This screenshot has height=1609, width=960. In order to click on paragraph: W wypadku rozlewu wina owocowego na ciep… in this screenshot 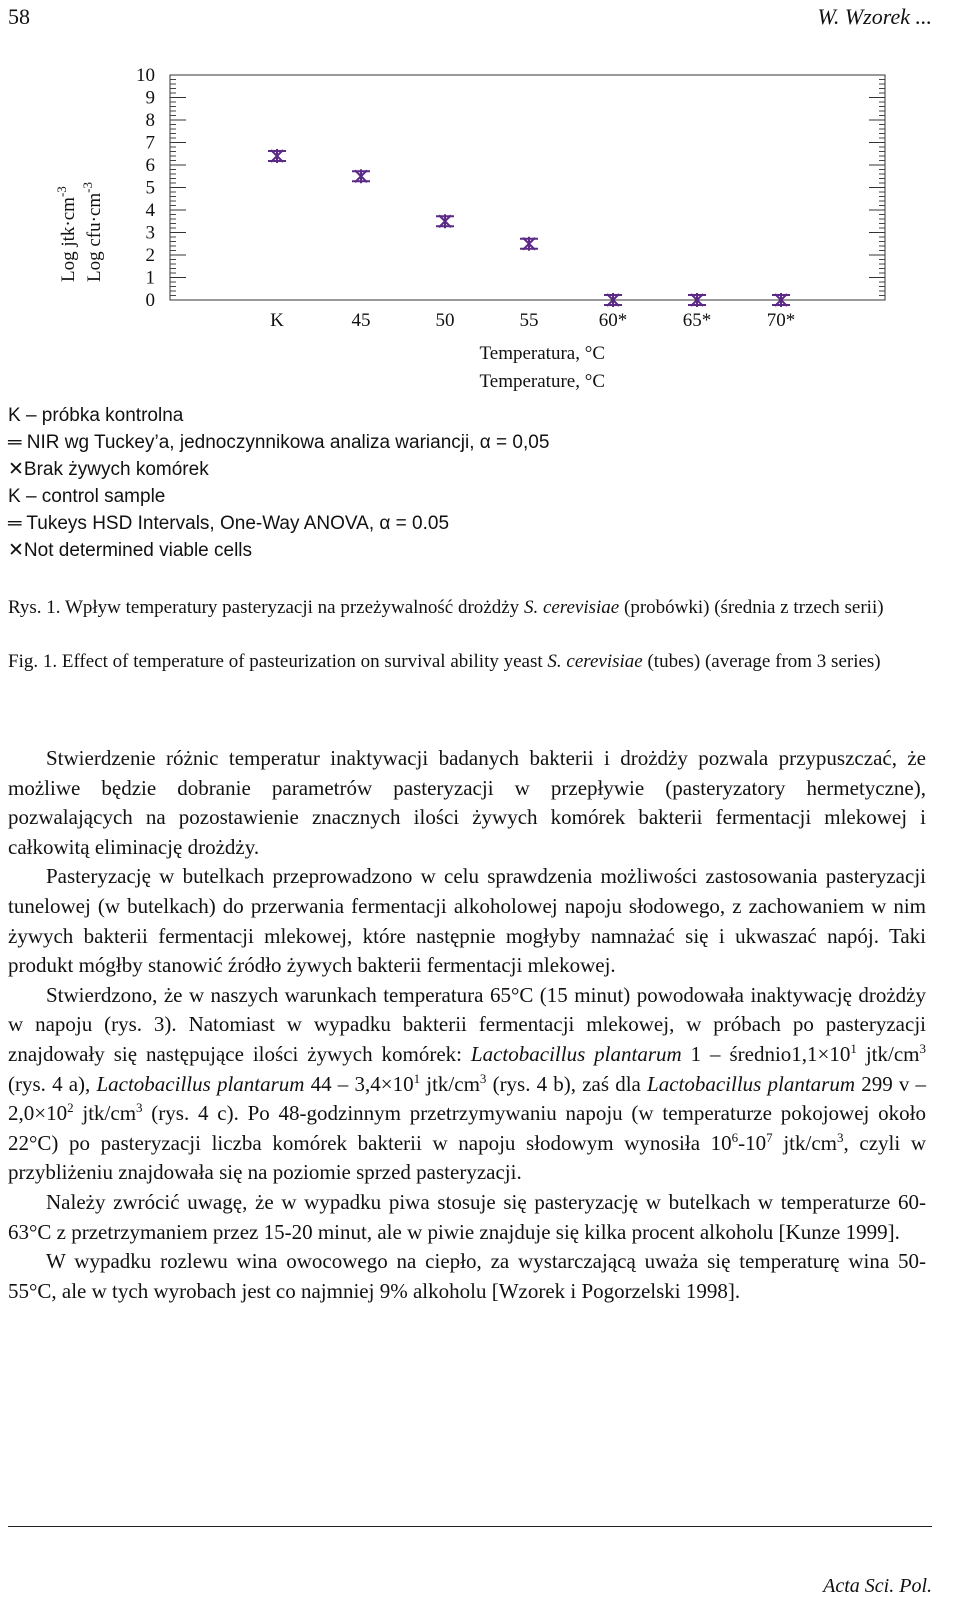, I will do `click(467, 1276)`.